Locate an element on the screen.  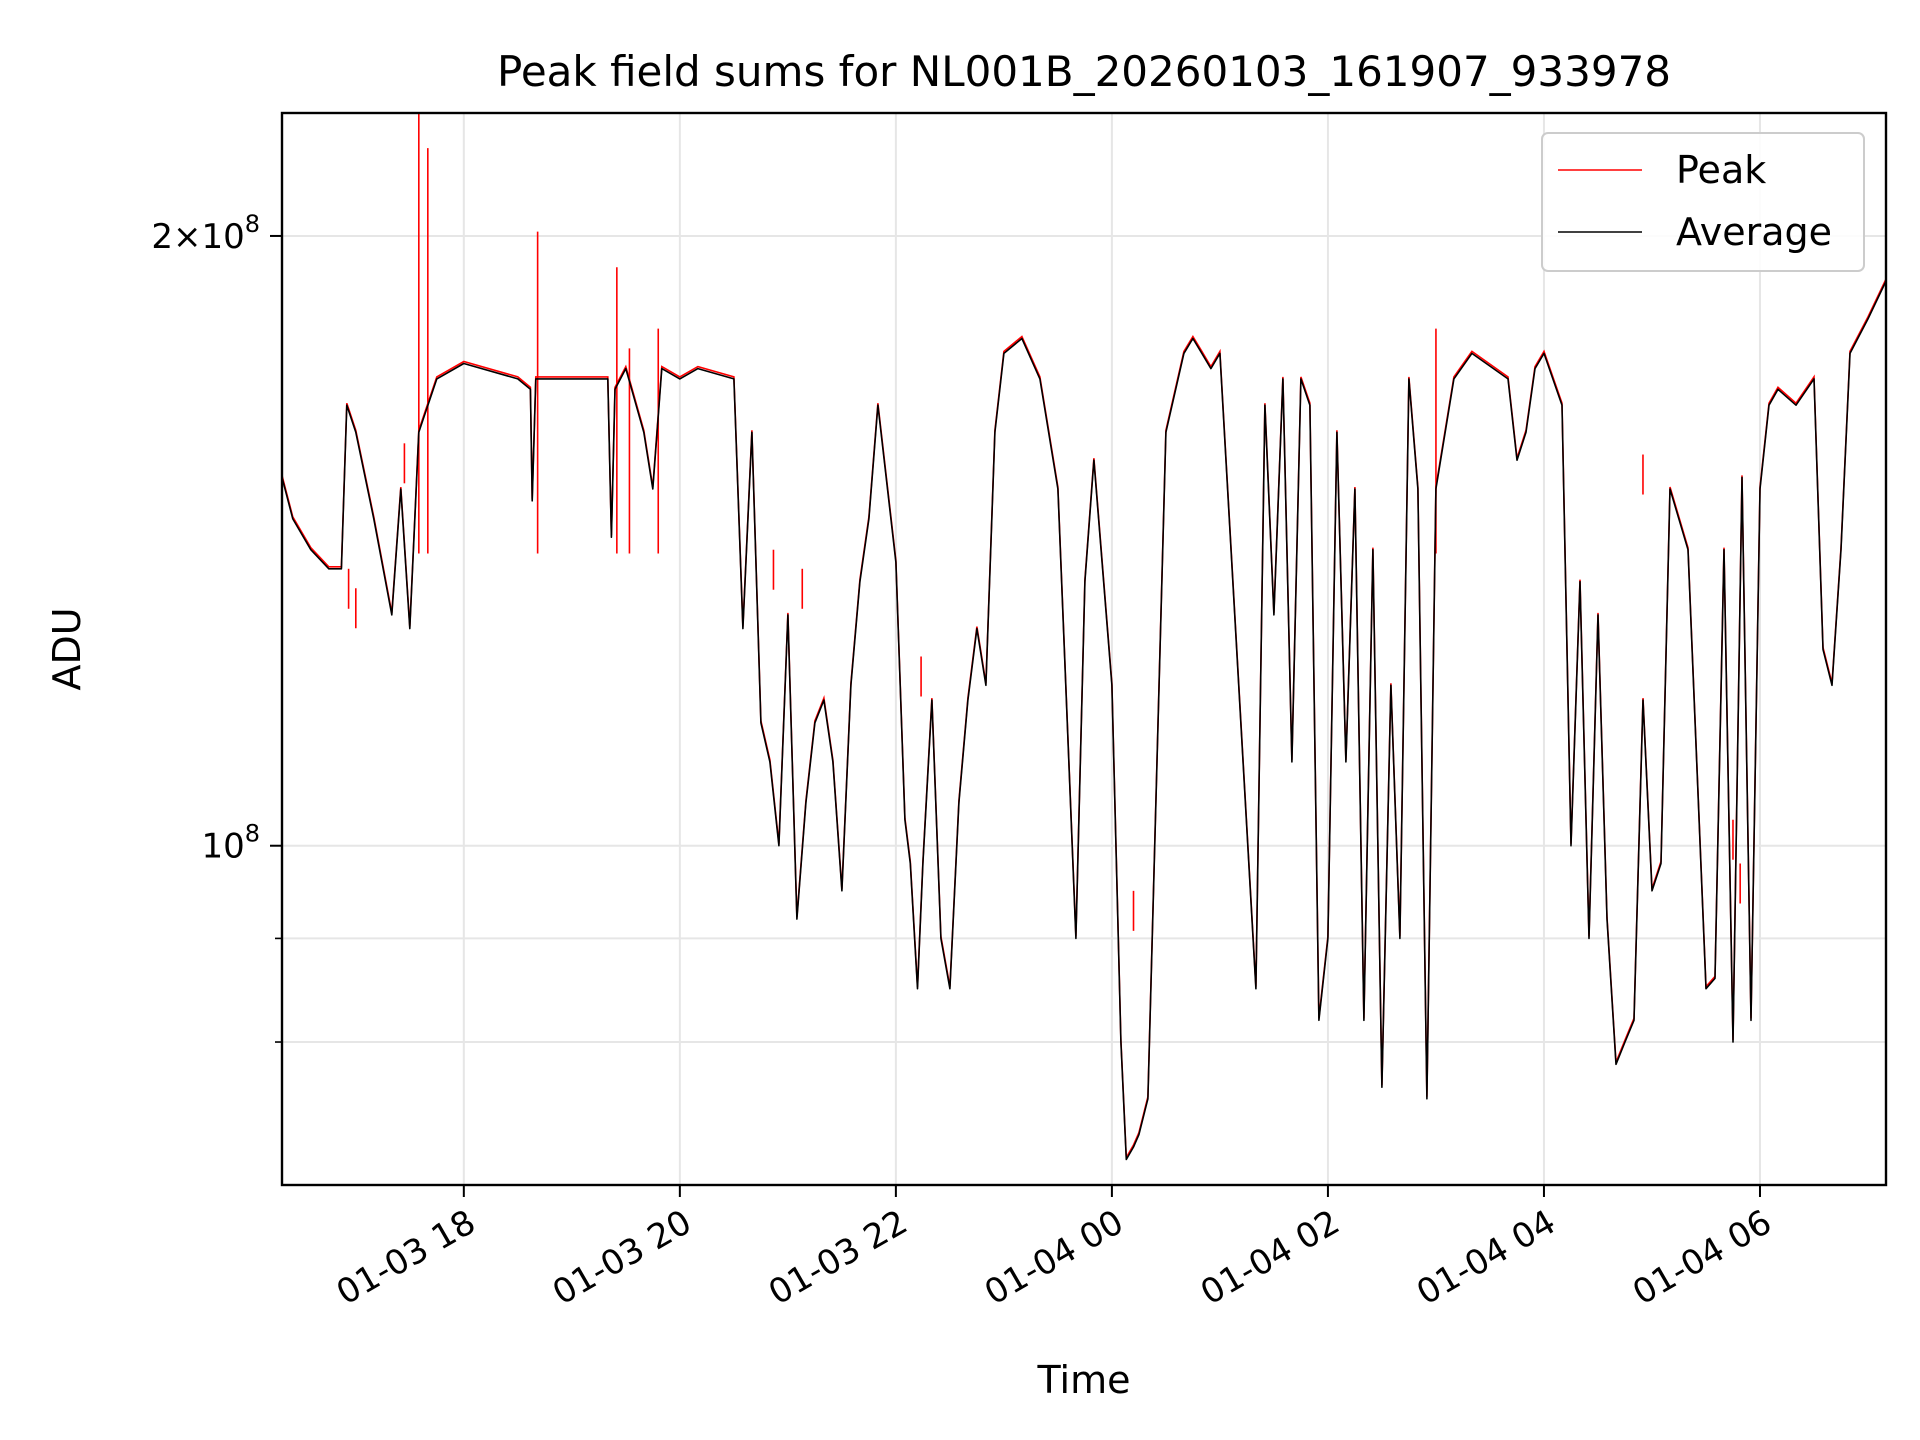
legend: Peak Average is located at coordinates (1703, 202).